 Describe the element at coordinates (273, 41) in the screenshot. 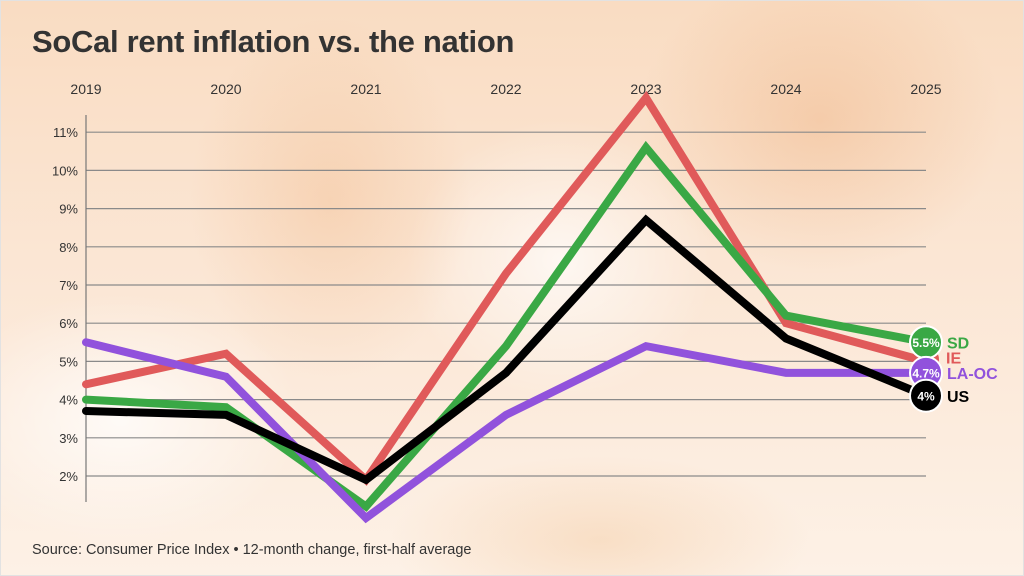

I see `chart-title: SoCal rent inflation vs. the nation` at that location.